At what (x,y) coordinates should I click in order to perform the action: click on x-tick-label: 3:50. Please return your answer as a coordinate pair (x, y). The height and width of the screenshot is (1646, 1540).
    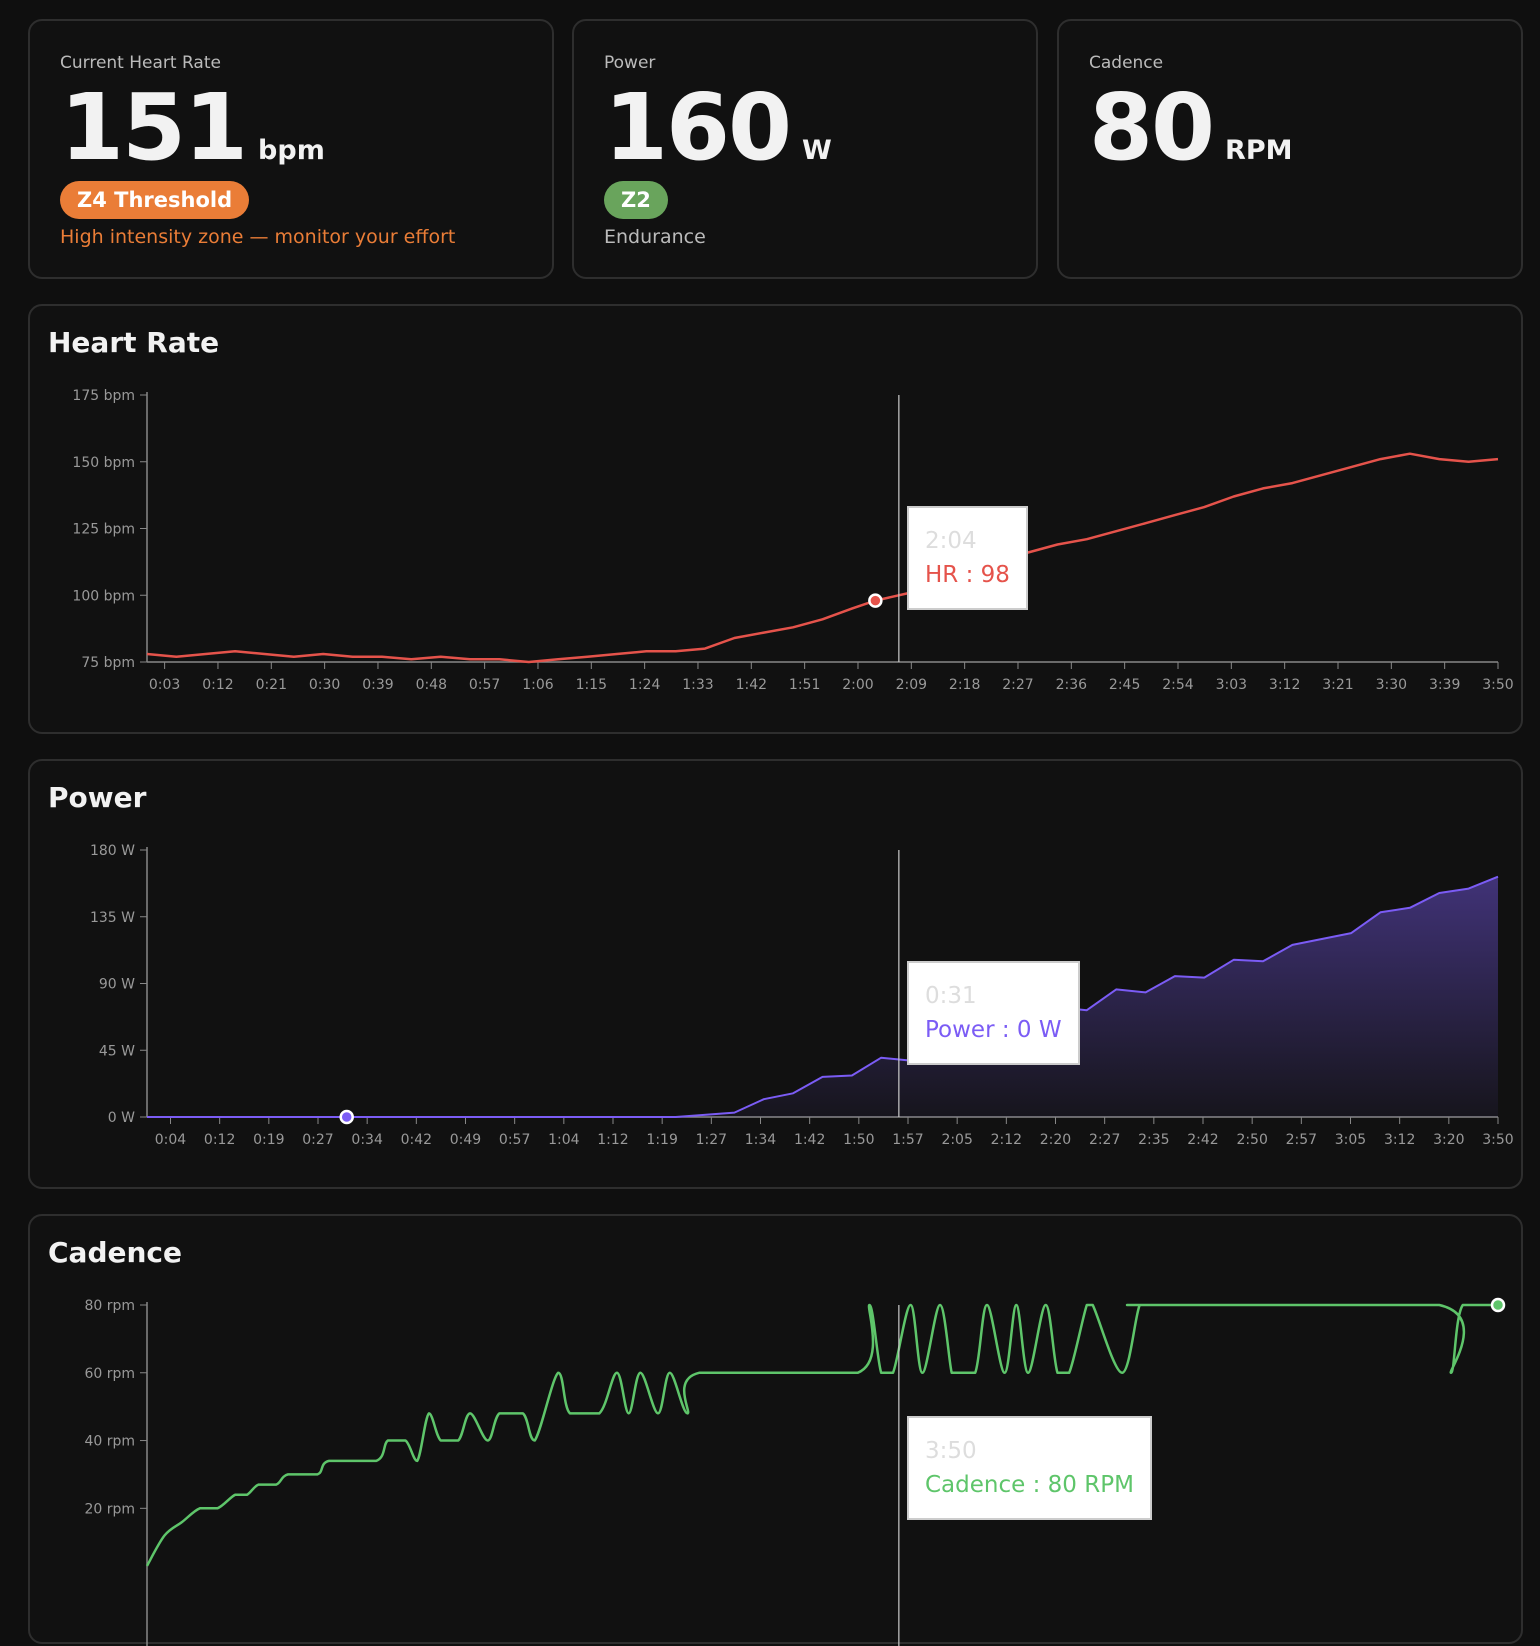
    Looking at the image, I should click on (1497, 685).